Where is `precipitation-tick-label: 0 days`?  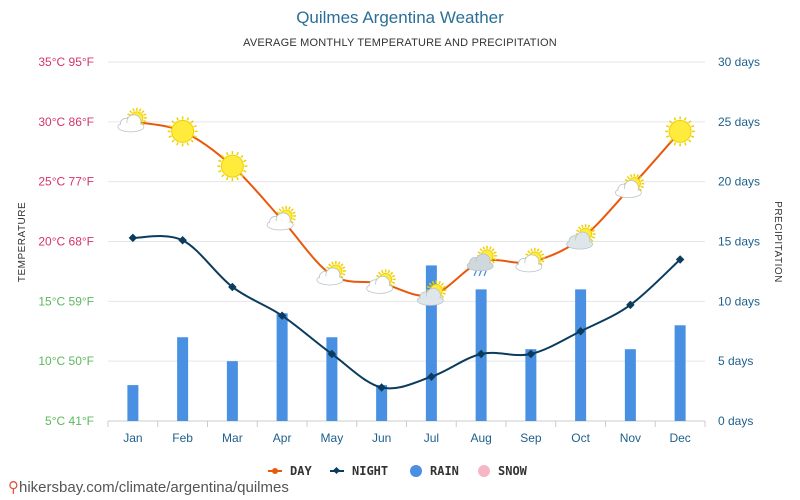
precipitation-tick-label: 0 days is located at coordinates (735, 421).